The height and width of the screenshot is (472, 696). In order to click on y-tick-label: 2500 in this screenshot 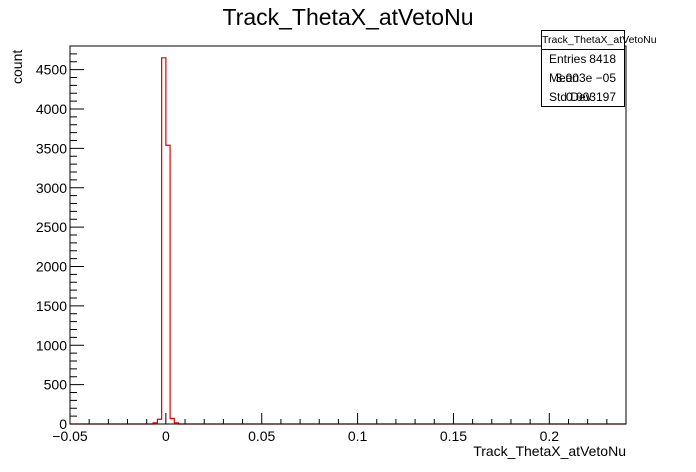, I will do `click(51, 227)`.